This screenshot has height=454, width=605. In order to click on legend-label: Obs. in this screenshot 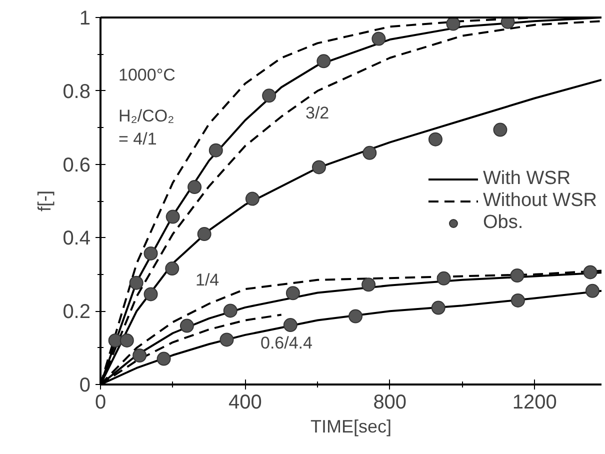, I will do `click(503, 223)`.